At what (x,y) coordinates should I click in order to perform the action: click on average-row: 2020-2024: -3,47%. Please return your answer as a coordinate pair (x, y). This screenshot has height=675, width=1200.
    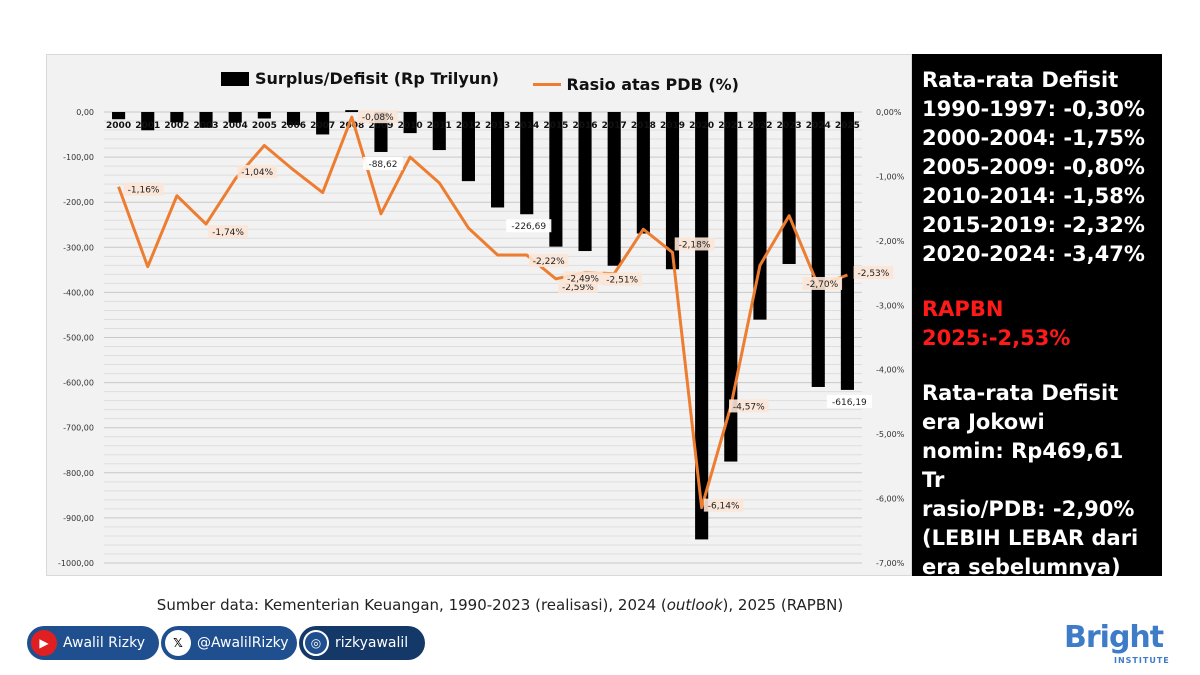
    Looking at the image, I should click on (1033, 254).